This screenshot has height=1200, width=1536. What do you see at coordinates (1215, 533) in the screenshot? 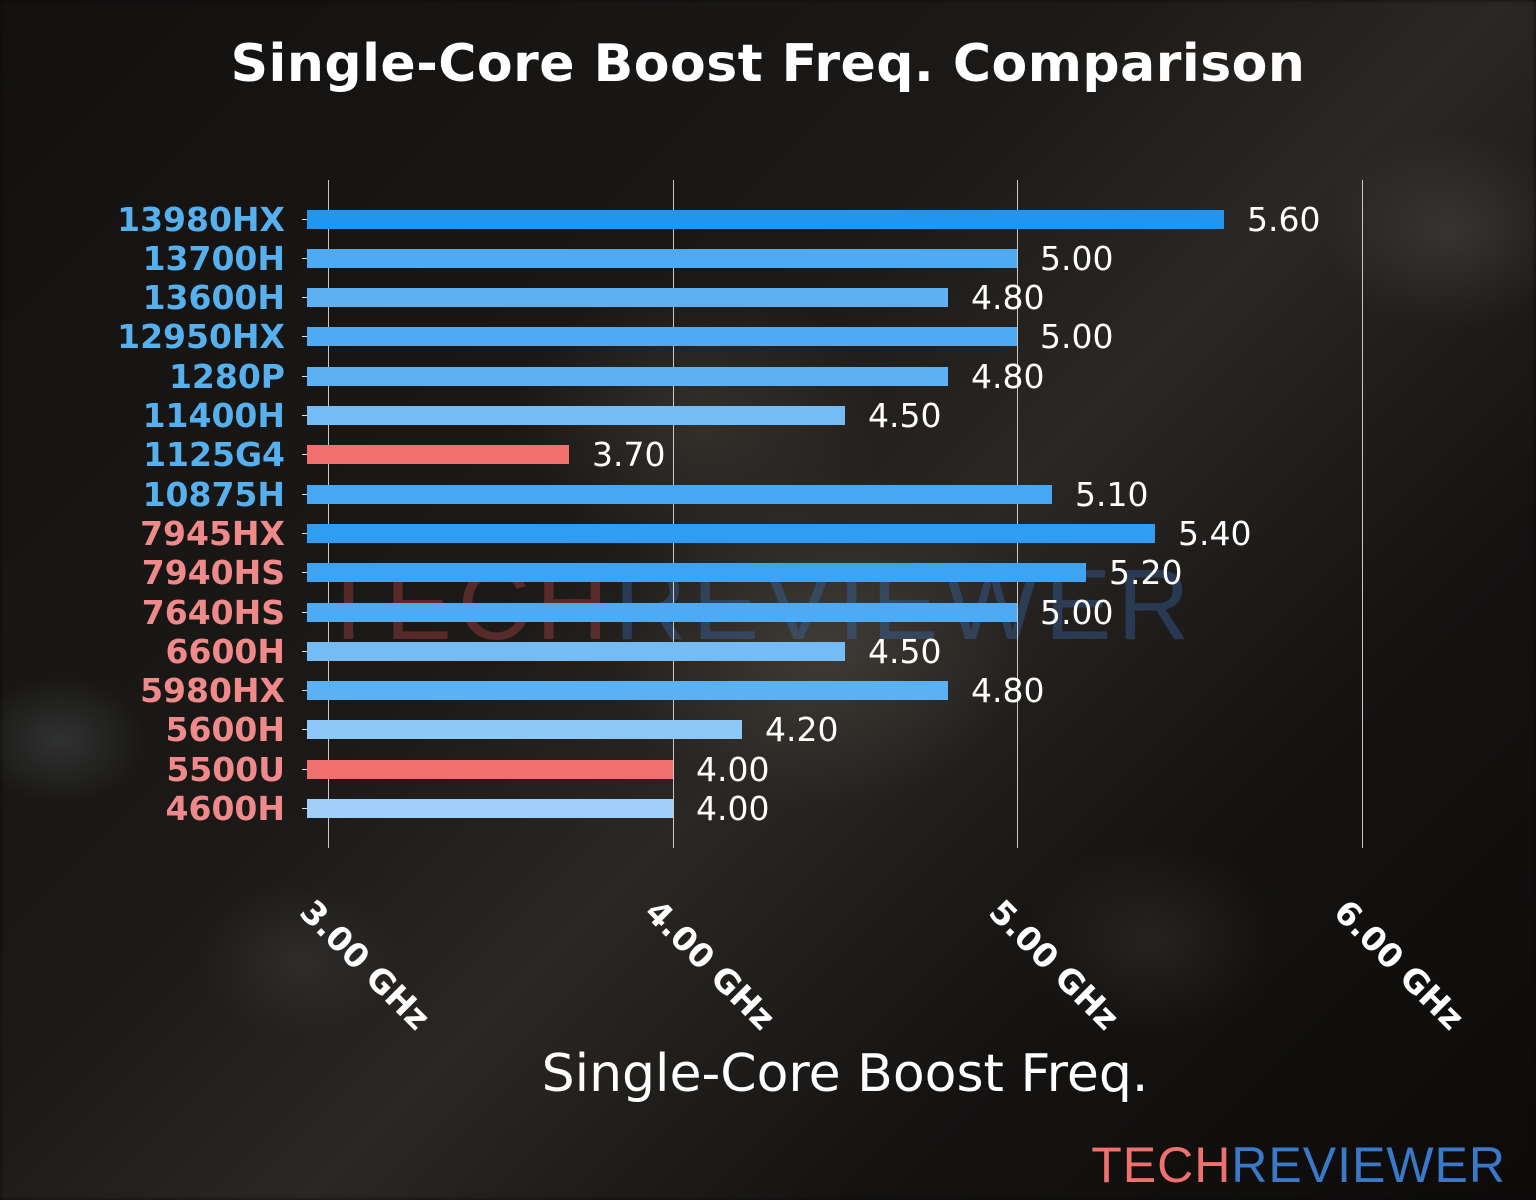
I see `value-label: 5.40` at bounding box center [1215, 533].